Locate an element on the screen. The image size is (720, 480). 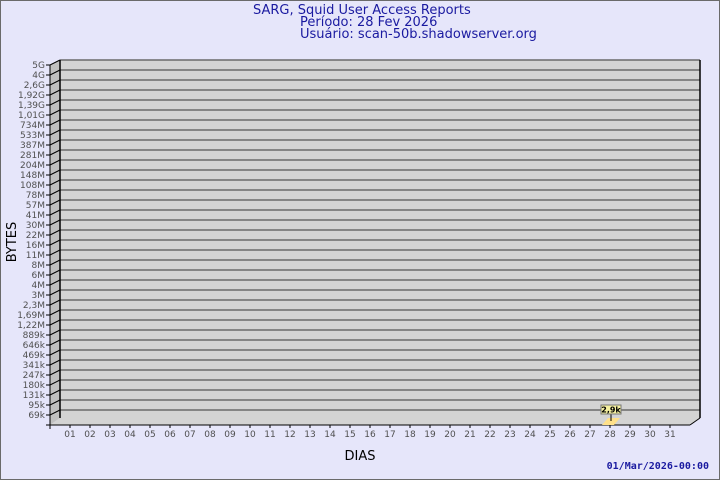
y-tick-label: 1,01G is located at coordinates (31, 116).